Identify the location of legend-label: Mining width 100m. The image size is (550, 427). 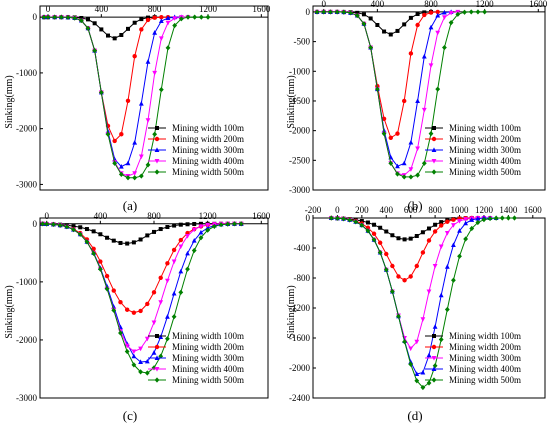
(208, 336).